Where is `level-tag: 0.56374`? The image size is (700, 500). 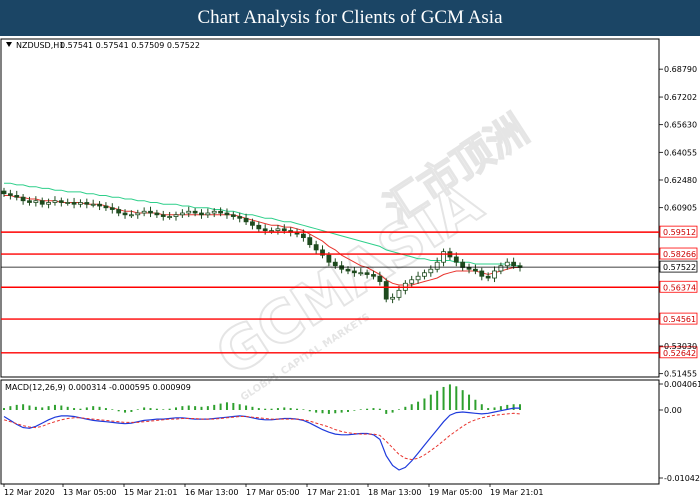 level-tag: 0.56374 is located at coordinates (678, 286).